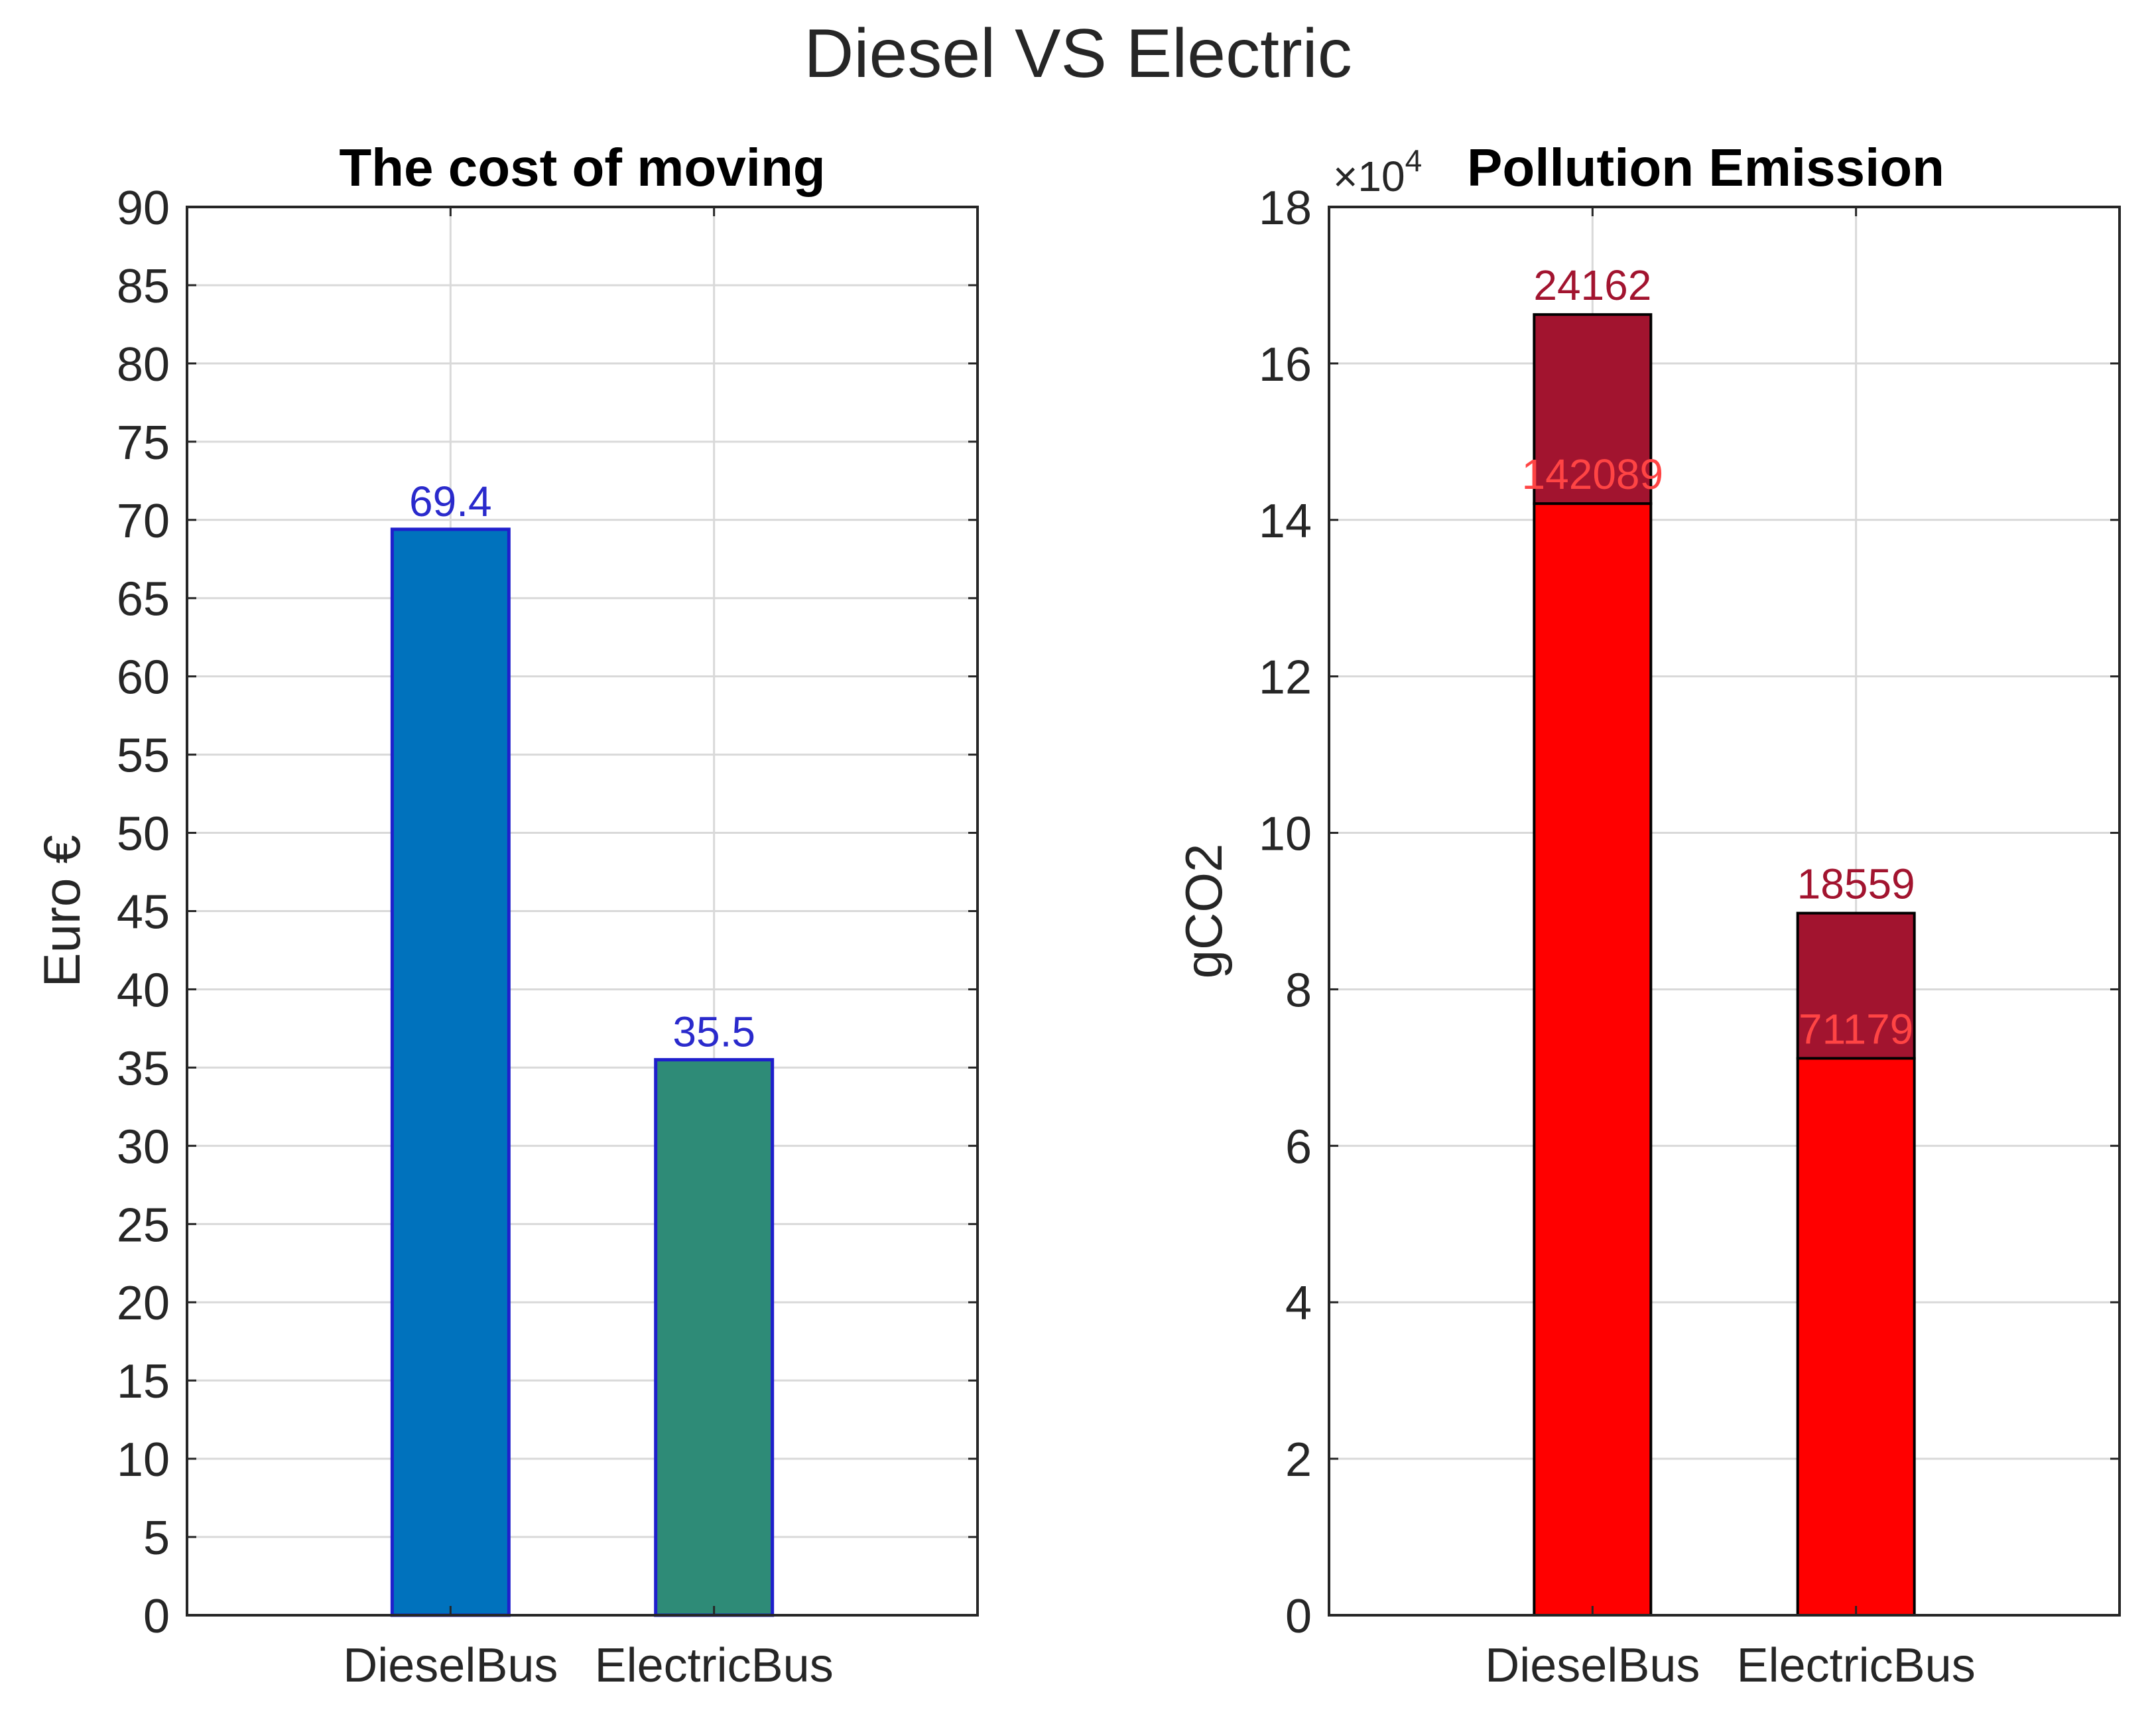  Describe the element at coordinates (143, 1381) in the screenshot. I see `y-tick-label: 15` at that location.